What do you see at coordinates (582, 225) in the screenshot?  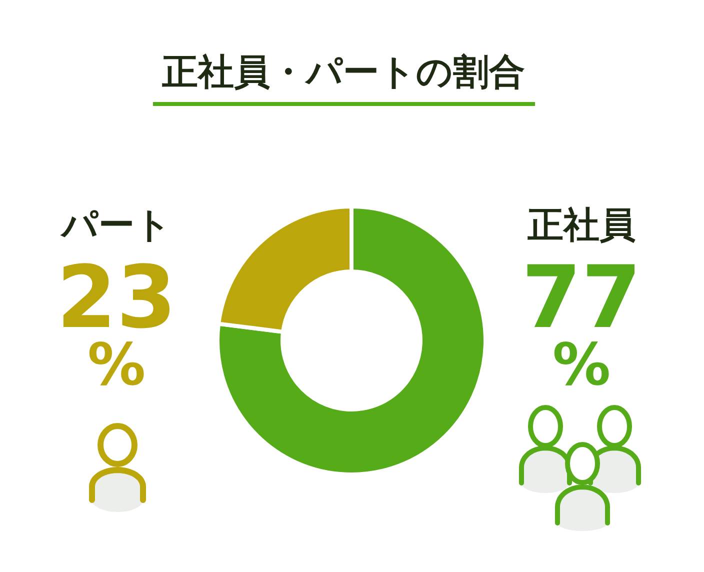 I see `slice-label: 正社員` at bounding box center [582, 225].